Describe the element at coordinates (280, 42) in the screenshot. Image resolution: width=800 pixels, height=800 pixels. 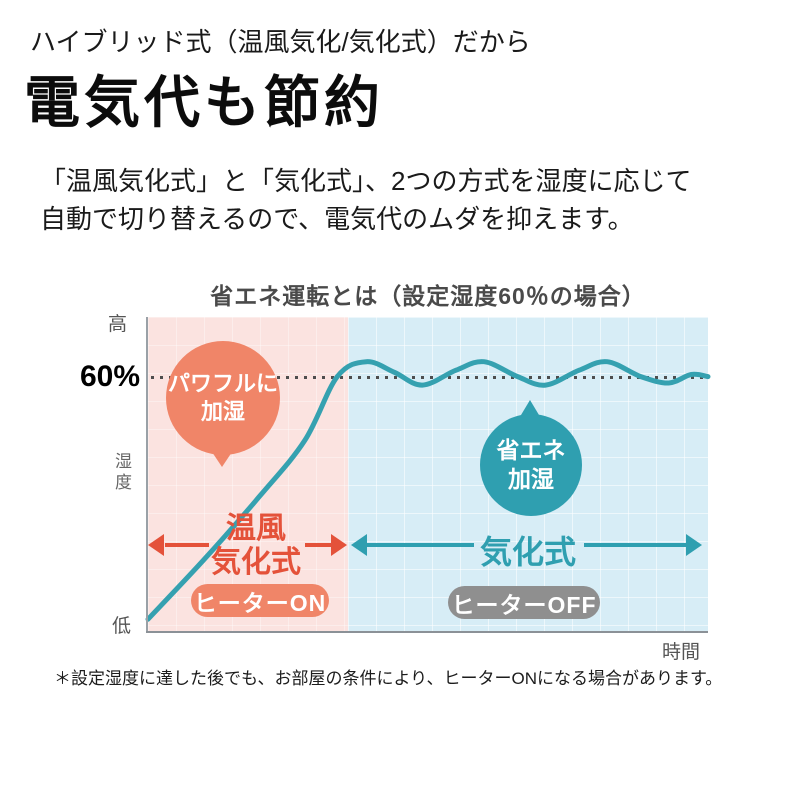
I see `kicker-text: ハイブリッド式（温風気化/気化式）だから` at that location.